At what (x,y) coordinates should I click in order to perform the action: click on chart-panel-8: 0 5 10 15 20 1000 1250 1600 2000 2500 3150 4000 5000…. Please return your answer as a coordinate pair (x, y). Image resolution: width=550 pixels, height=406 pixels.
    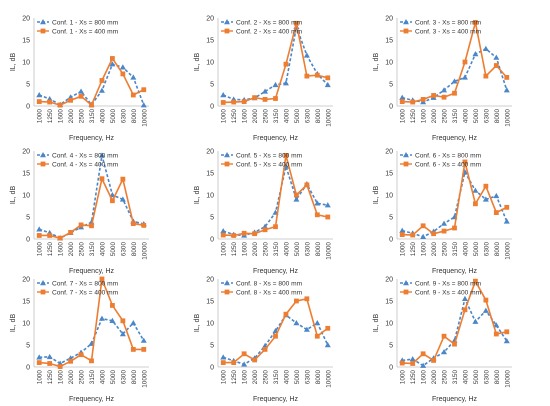
    Looking at the image, I should click on (263, 340).